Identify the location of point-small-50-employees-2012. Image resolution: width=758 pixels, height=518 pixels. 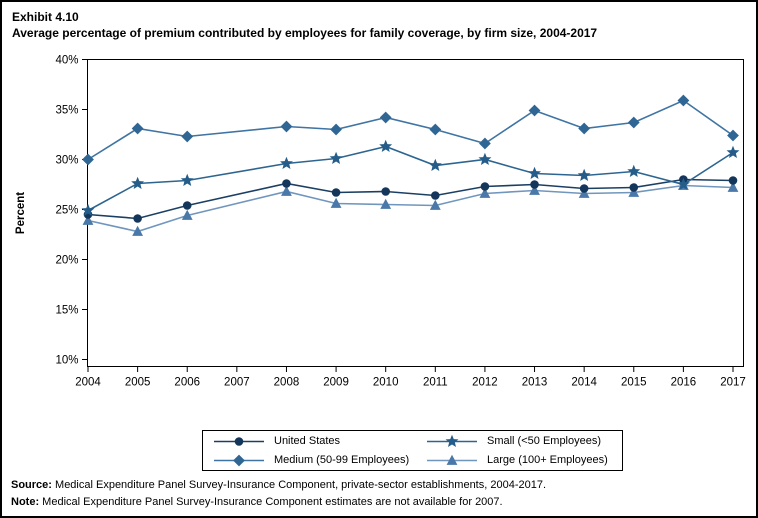
(485, 158).